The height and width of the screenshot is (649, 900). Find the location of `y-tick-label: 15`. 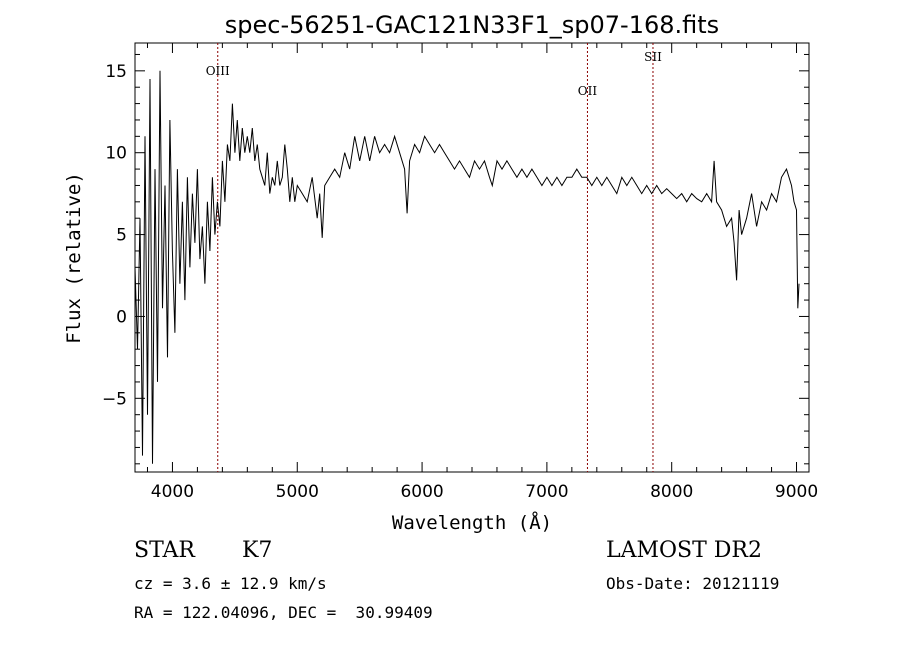

y-tick-label: 15 is located at coordinates (116, 72).